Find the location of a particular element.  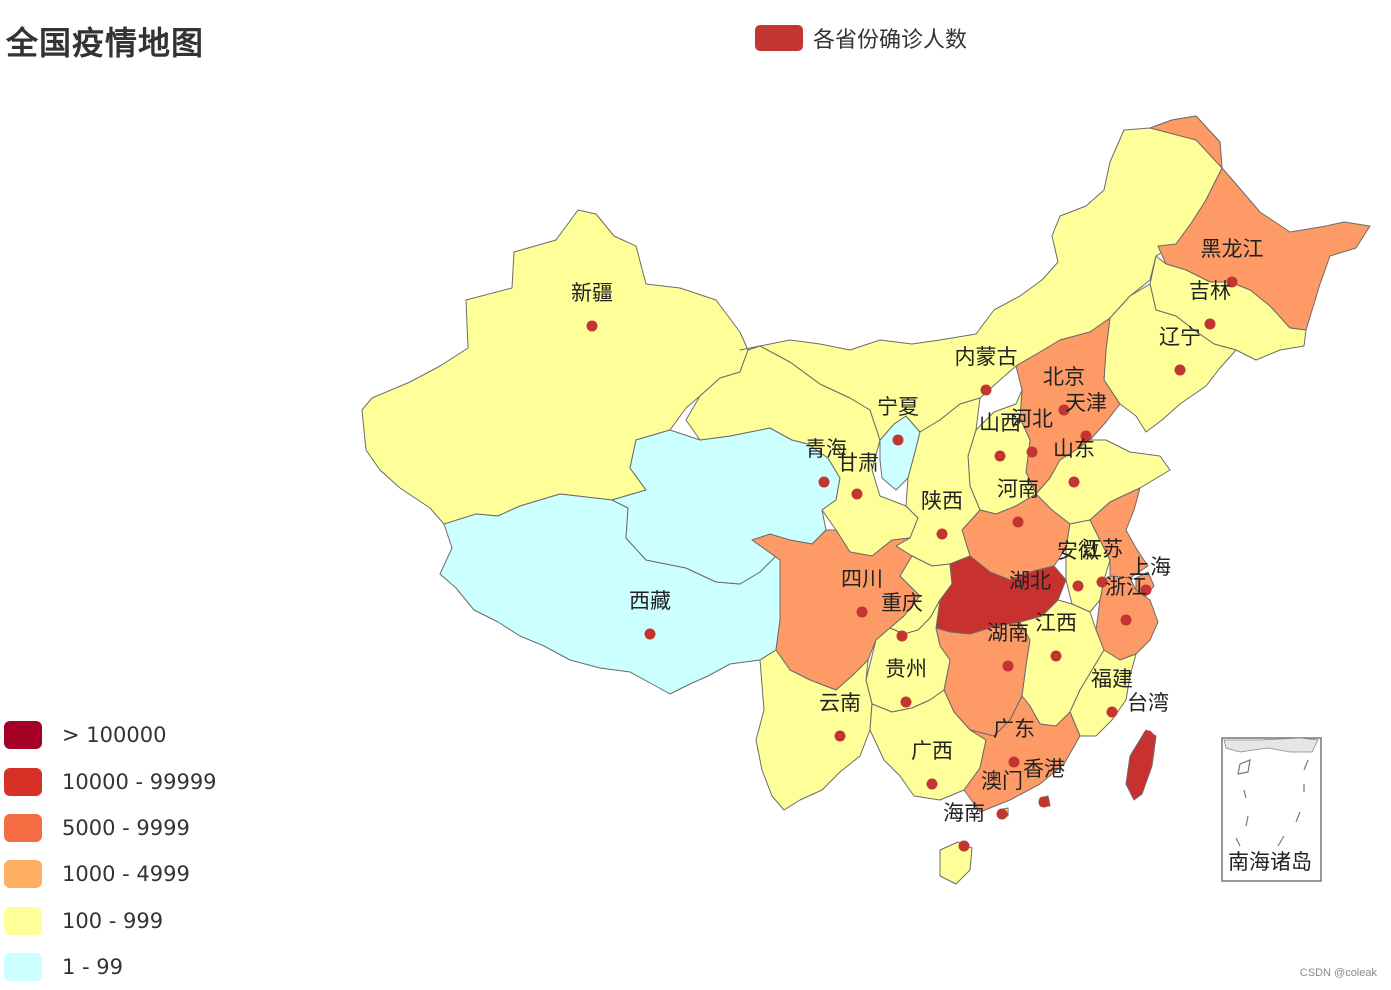

province-label: 河南 is located at coordinates (1018, 489).